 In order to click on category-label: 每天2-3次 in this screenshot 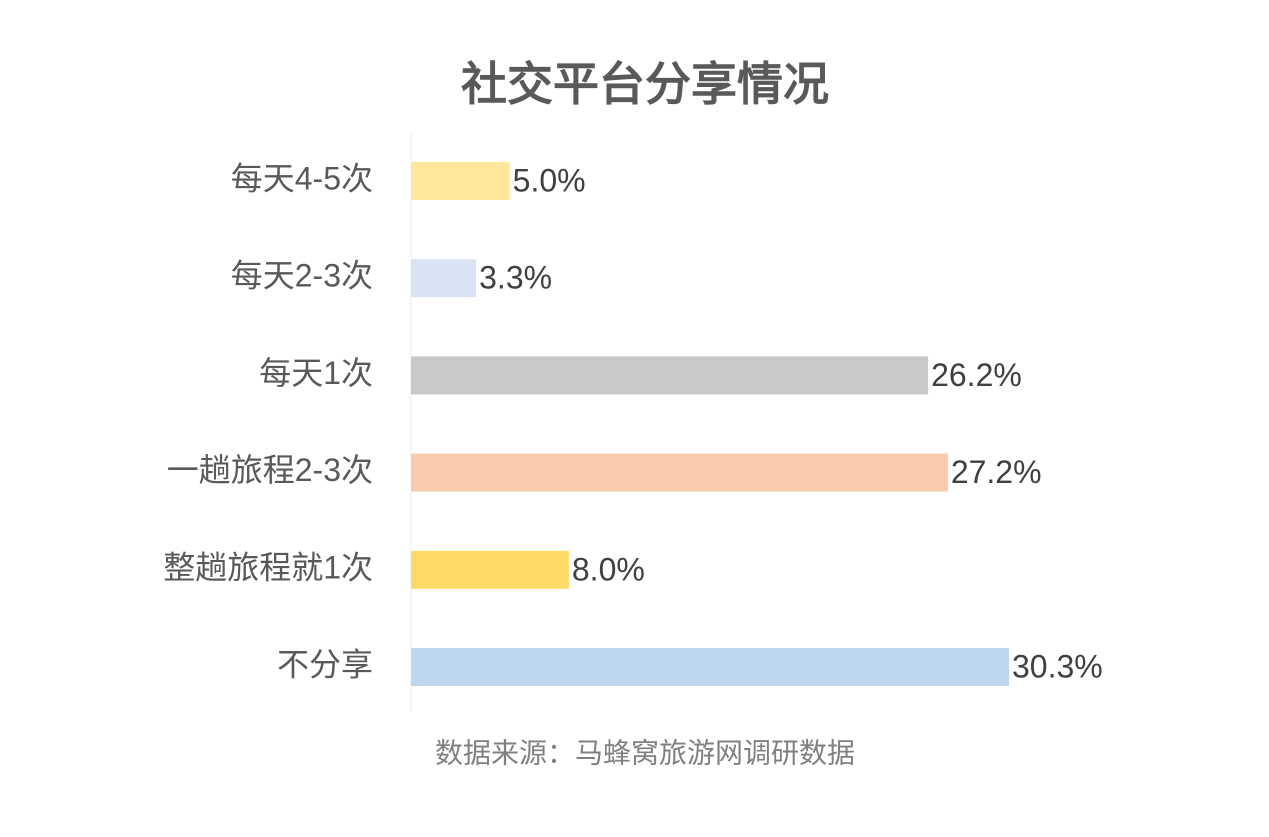, I will do `click(302, 276)`.